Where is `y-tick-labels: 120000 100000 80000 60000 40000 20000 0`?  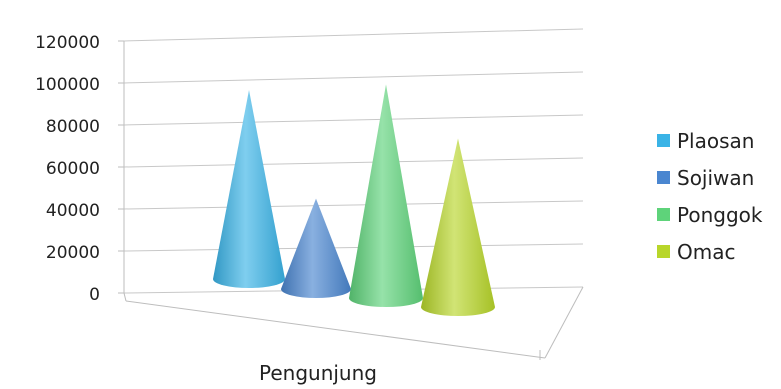
y-tick-labels: 120000 100000 80000 60000 40000 20000 0 is located at coordinates (79, 169).